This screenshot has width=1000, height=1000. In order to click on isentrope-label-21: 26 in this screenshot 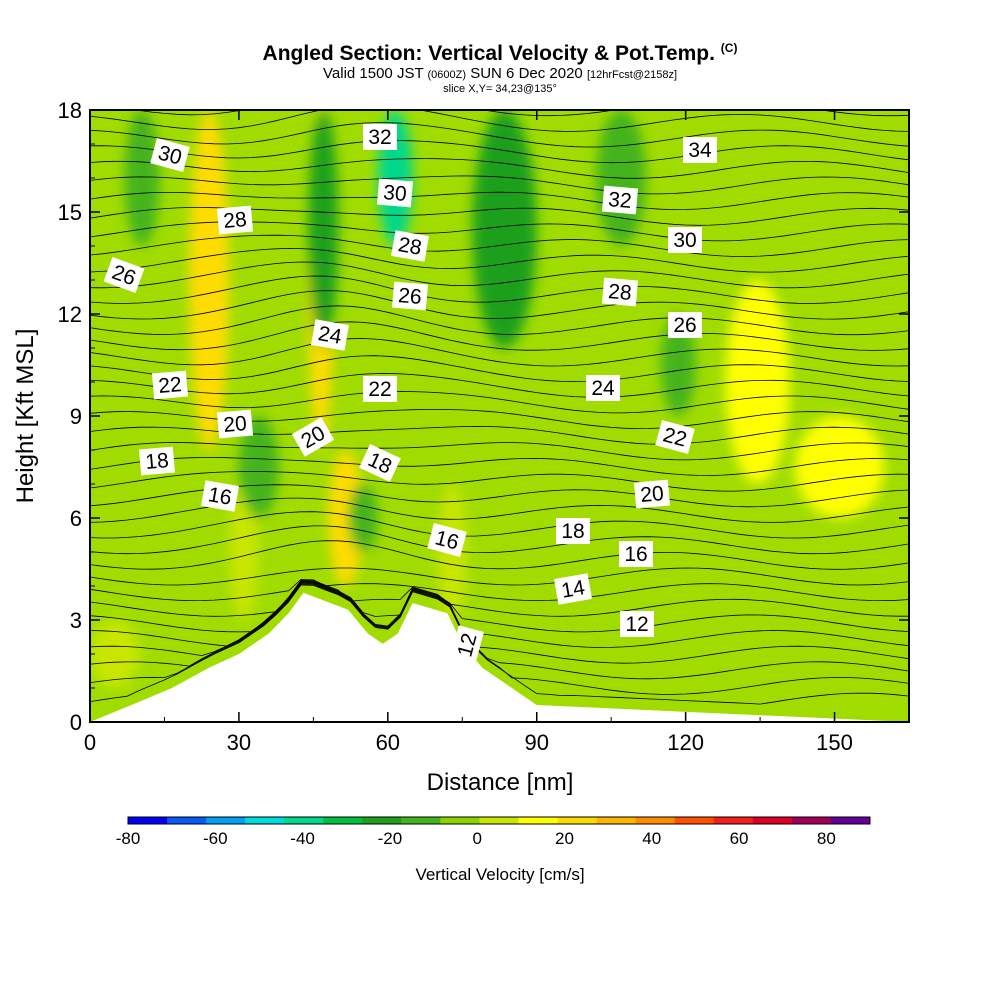, I will do `click(685, 325)`.